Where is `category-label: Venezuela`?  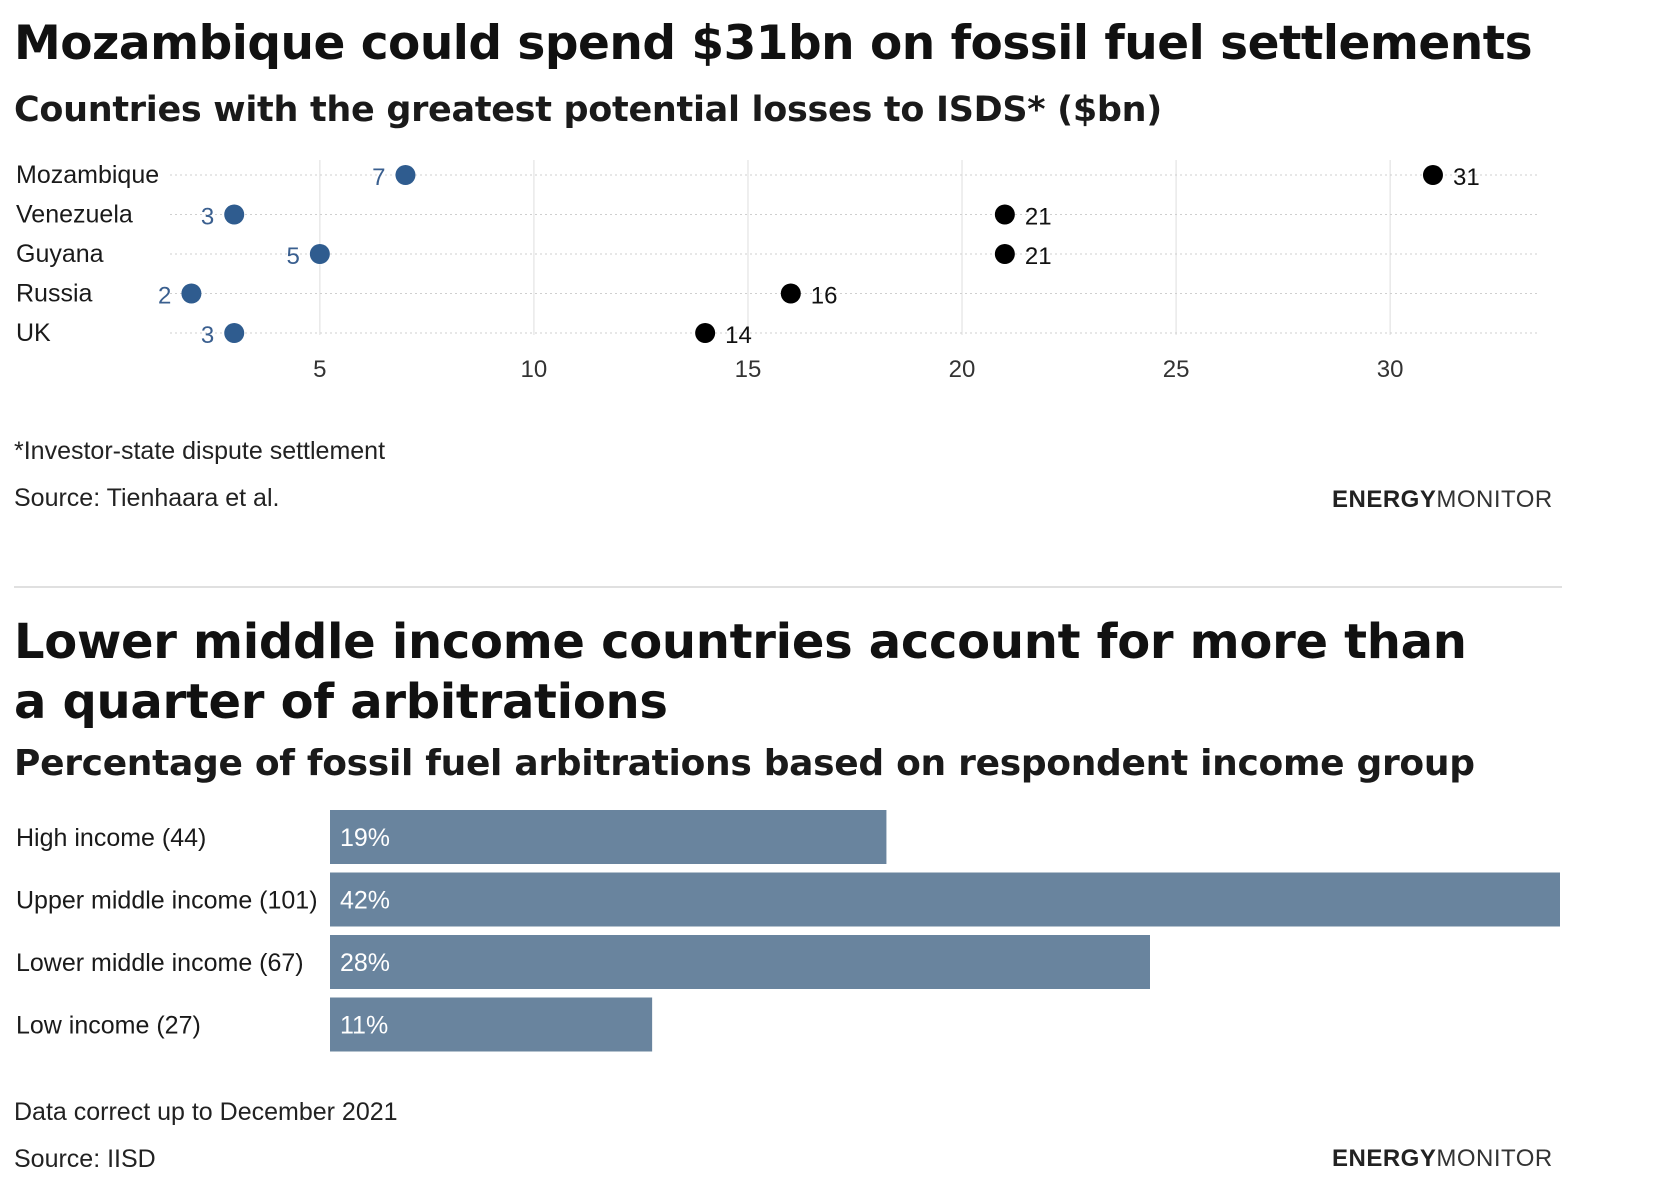 category-label: Venezuela is located at coordinates (74, 215).